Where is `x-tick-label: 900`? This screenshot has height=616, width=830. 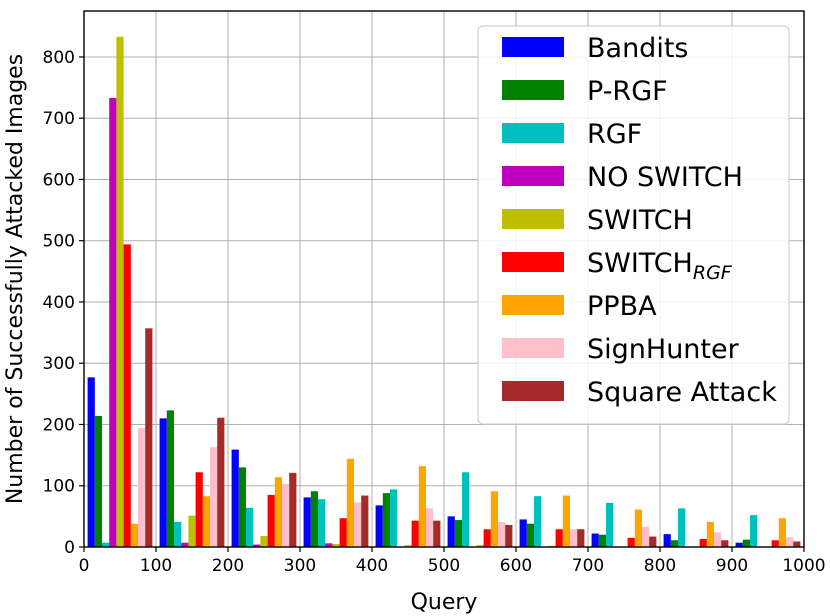
x-tick-label: 900 is located at coordinates (732, 566).